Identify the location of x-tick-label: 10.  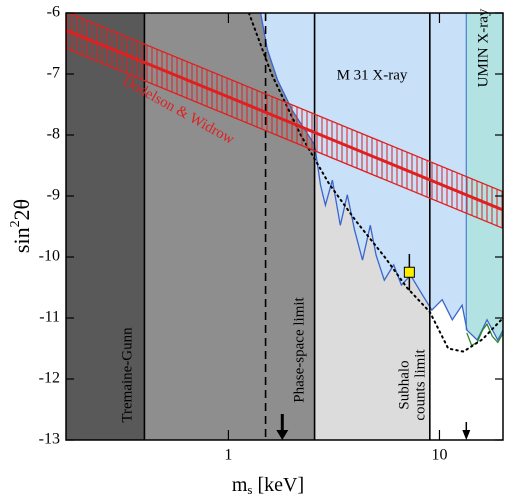
(439, 455).